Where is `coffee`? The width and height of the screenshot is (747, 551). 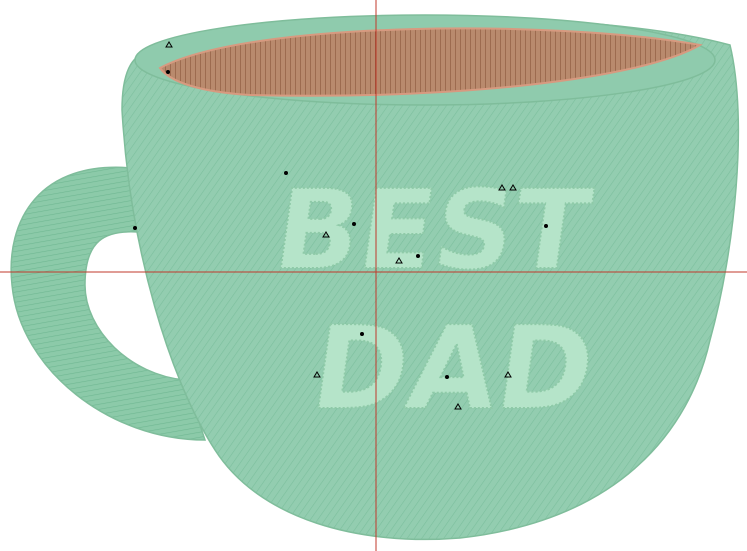 coffee is located at coordinates (430, 62).